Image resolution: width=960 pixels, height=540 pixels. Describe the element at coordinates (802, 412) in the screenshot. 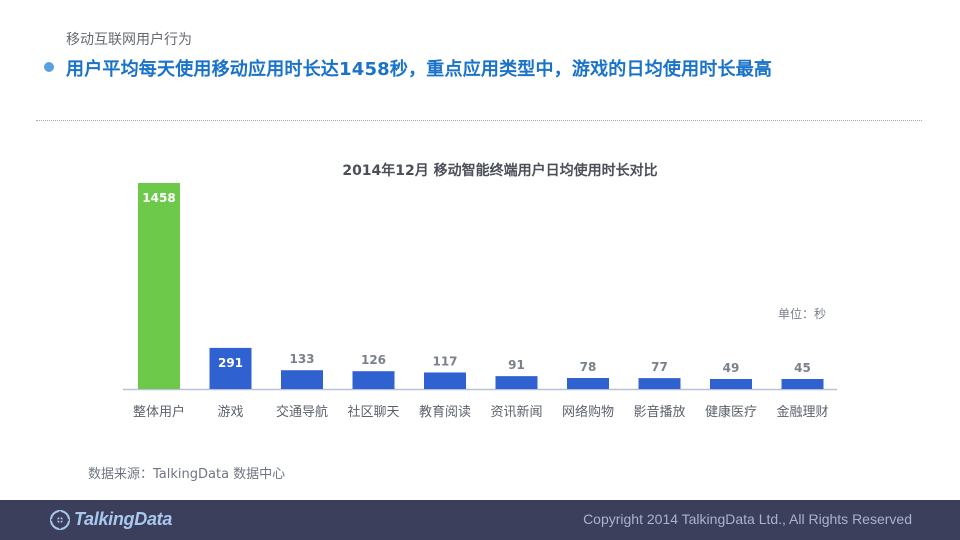

I see `category-label: 金融理财` at that location.